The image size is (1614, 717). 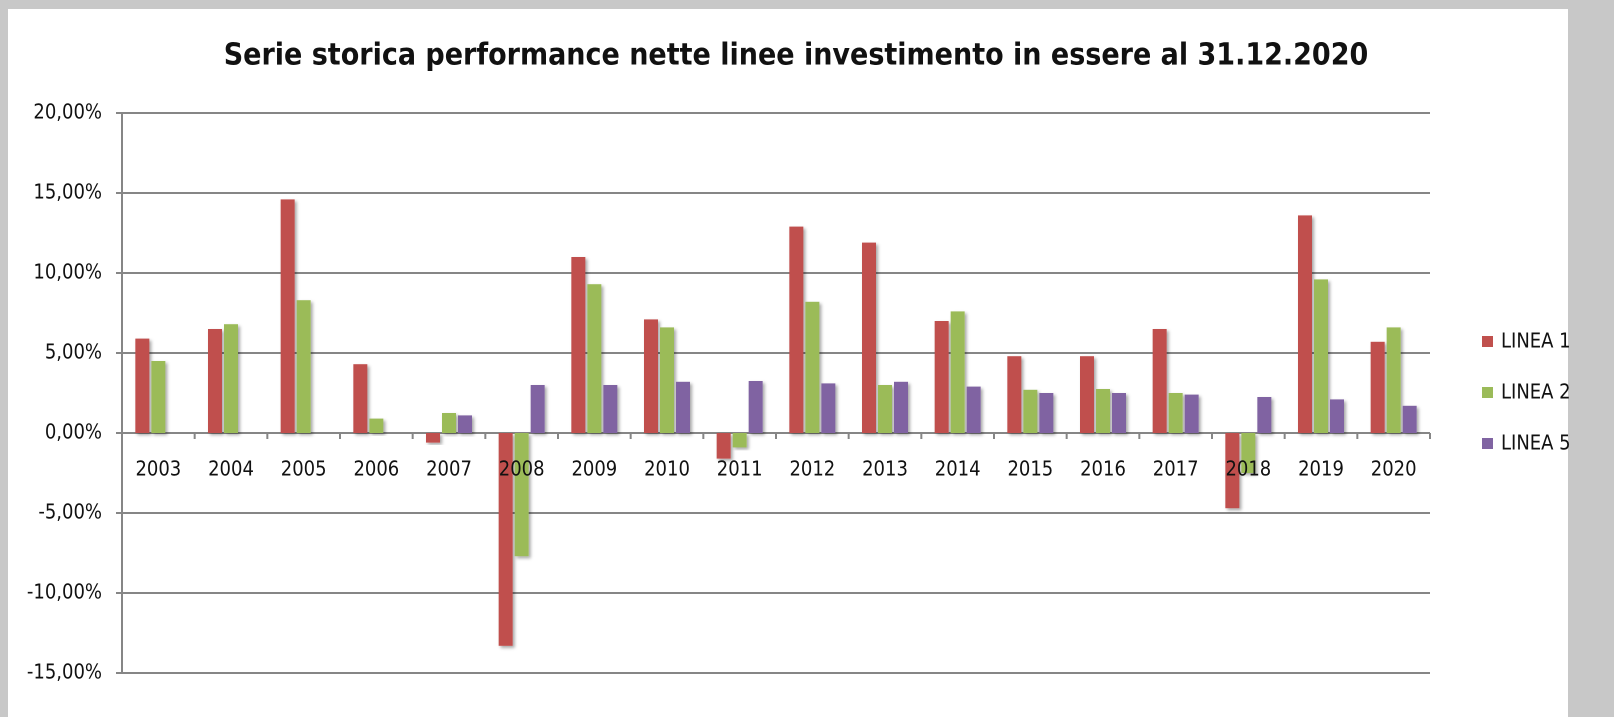 What do you see at coordinates (304, 469) in the screenshot?
I see `x-tick-label: 2005` at bounding box center [304, 469].